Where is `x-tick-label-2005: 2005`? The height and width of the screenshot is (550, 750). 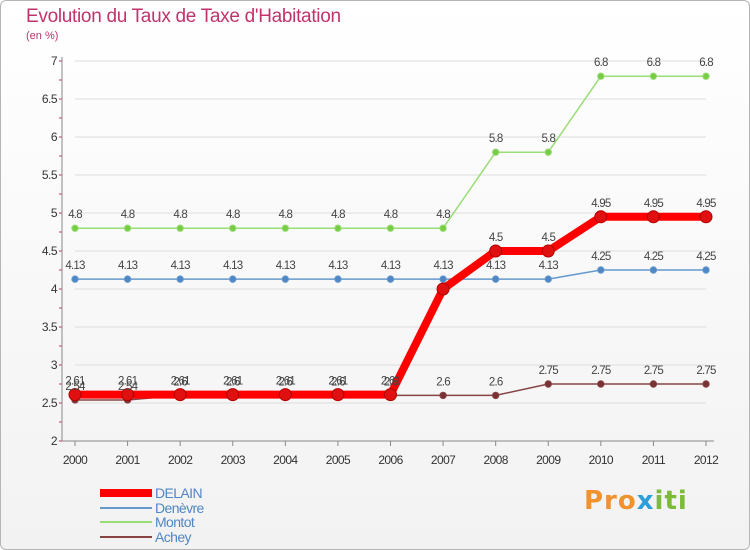
x-tick-label-2005: 2005 is located at coordinates (338, 460).